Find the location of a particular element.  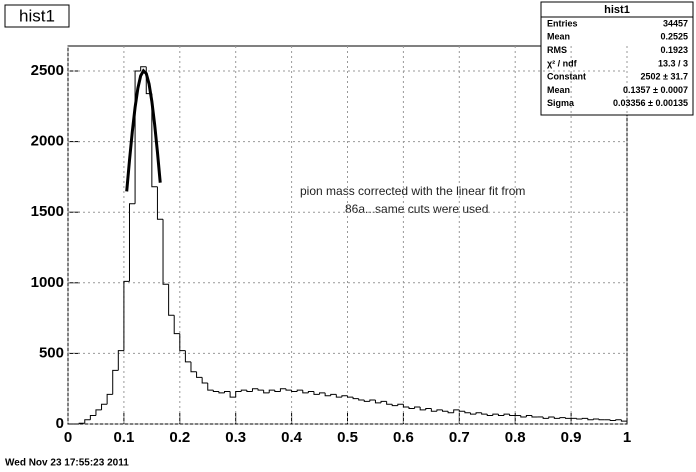

x-tick-label: 0.3 is located at coordinates (235, 437).